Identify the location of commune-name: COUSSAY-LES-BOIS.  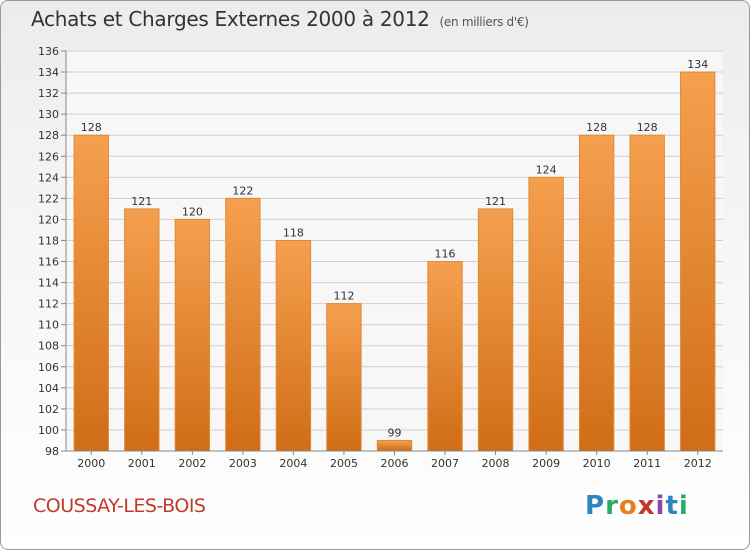
(119, 506).